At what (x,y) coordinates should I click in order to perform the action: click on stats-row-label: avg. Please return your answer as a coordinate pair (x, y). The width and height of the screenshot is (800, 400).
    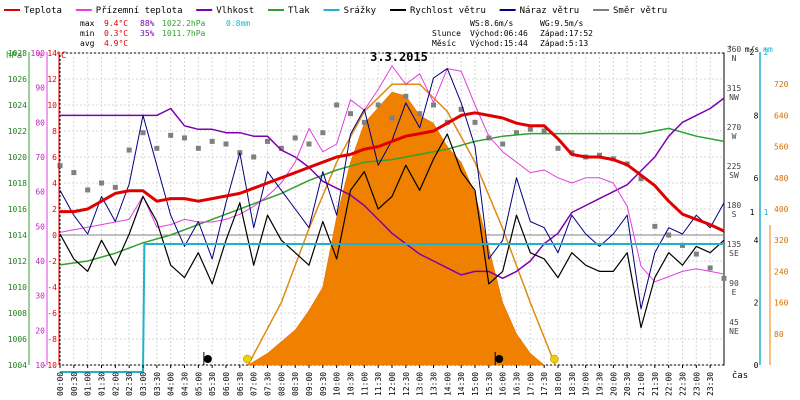
    Looking at the image, I should click on (87, 43).